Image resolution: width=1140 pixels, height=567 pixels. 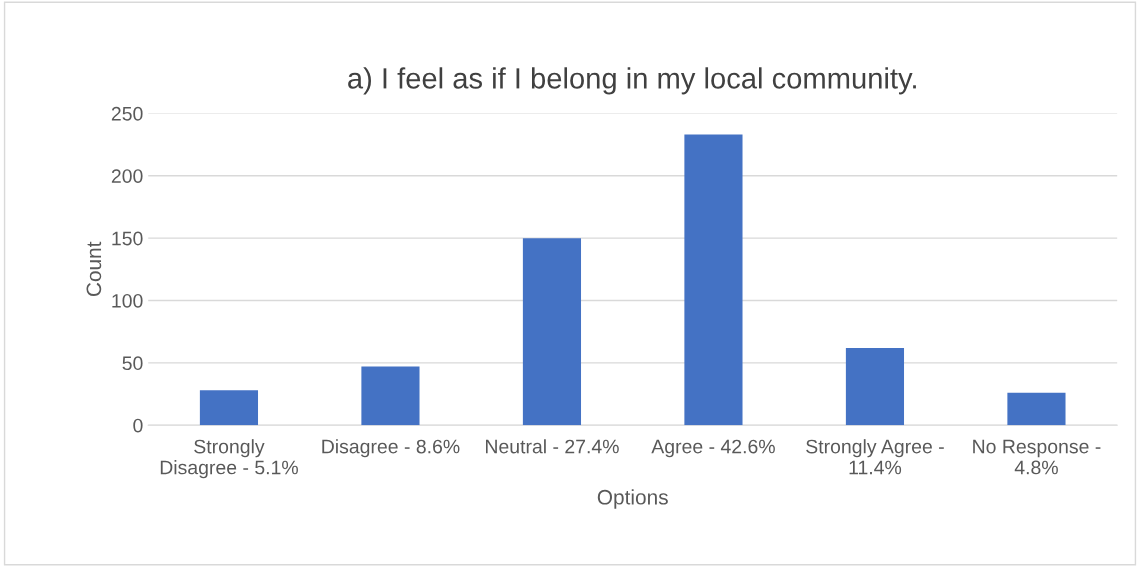 What do you see at coordinates (94, 269) in the screenshot?
I see `y-axis-title: Count` at bounding box center [94, 269].